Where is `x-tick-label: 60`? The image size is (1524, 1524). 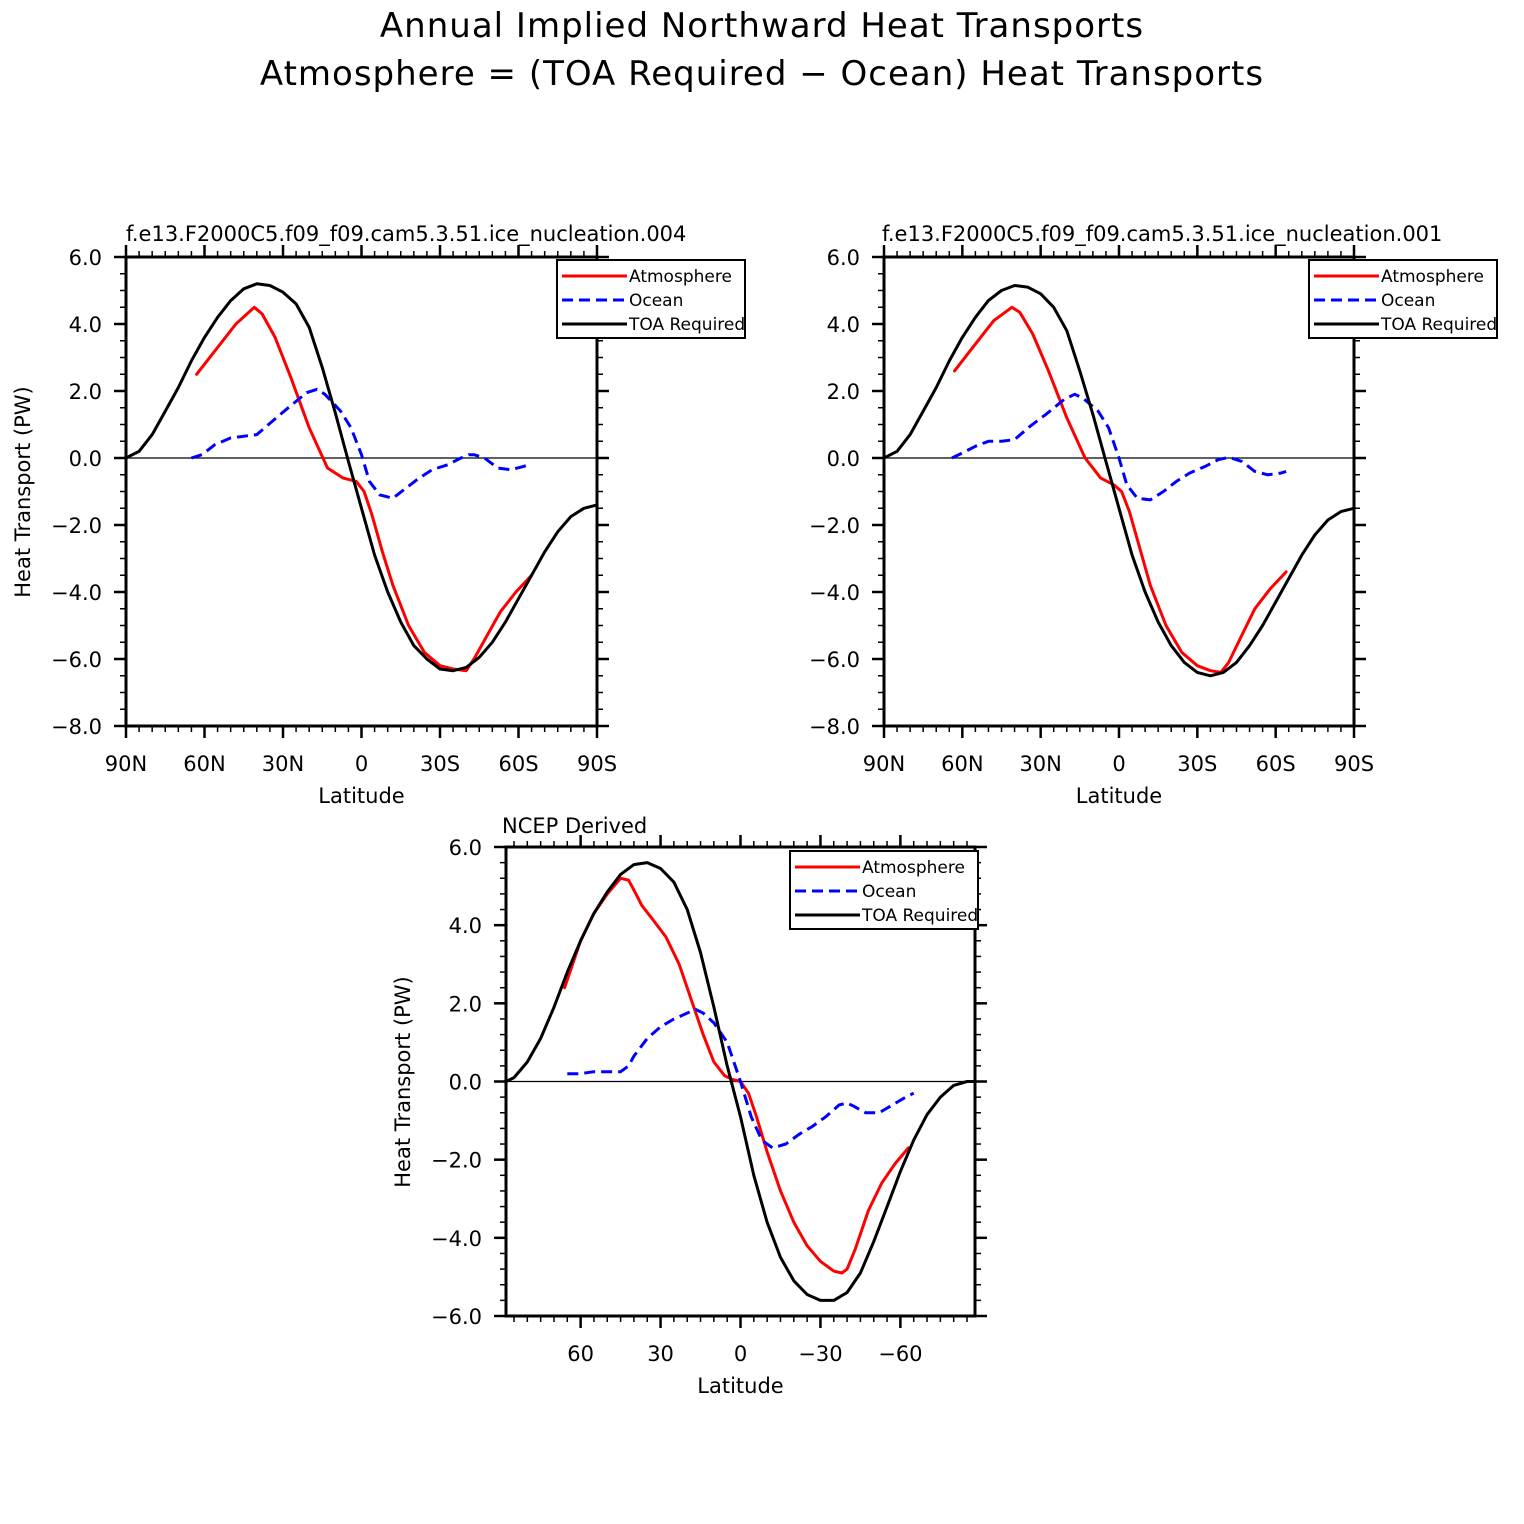 x-tick-label: 60 is located at coordinates (580, 1354).